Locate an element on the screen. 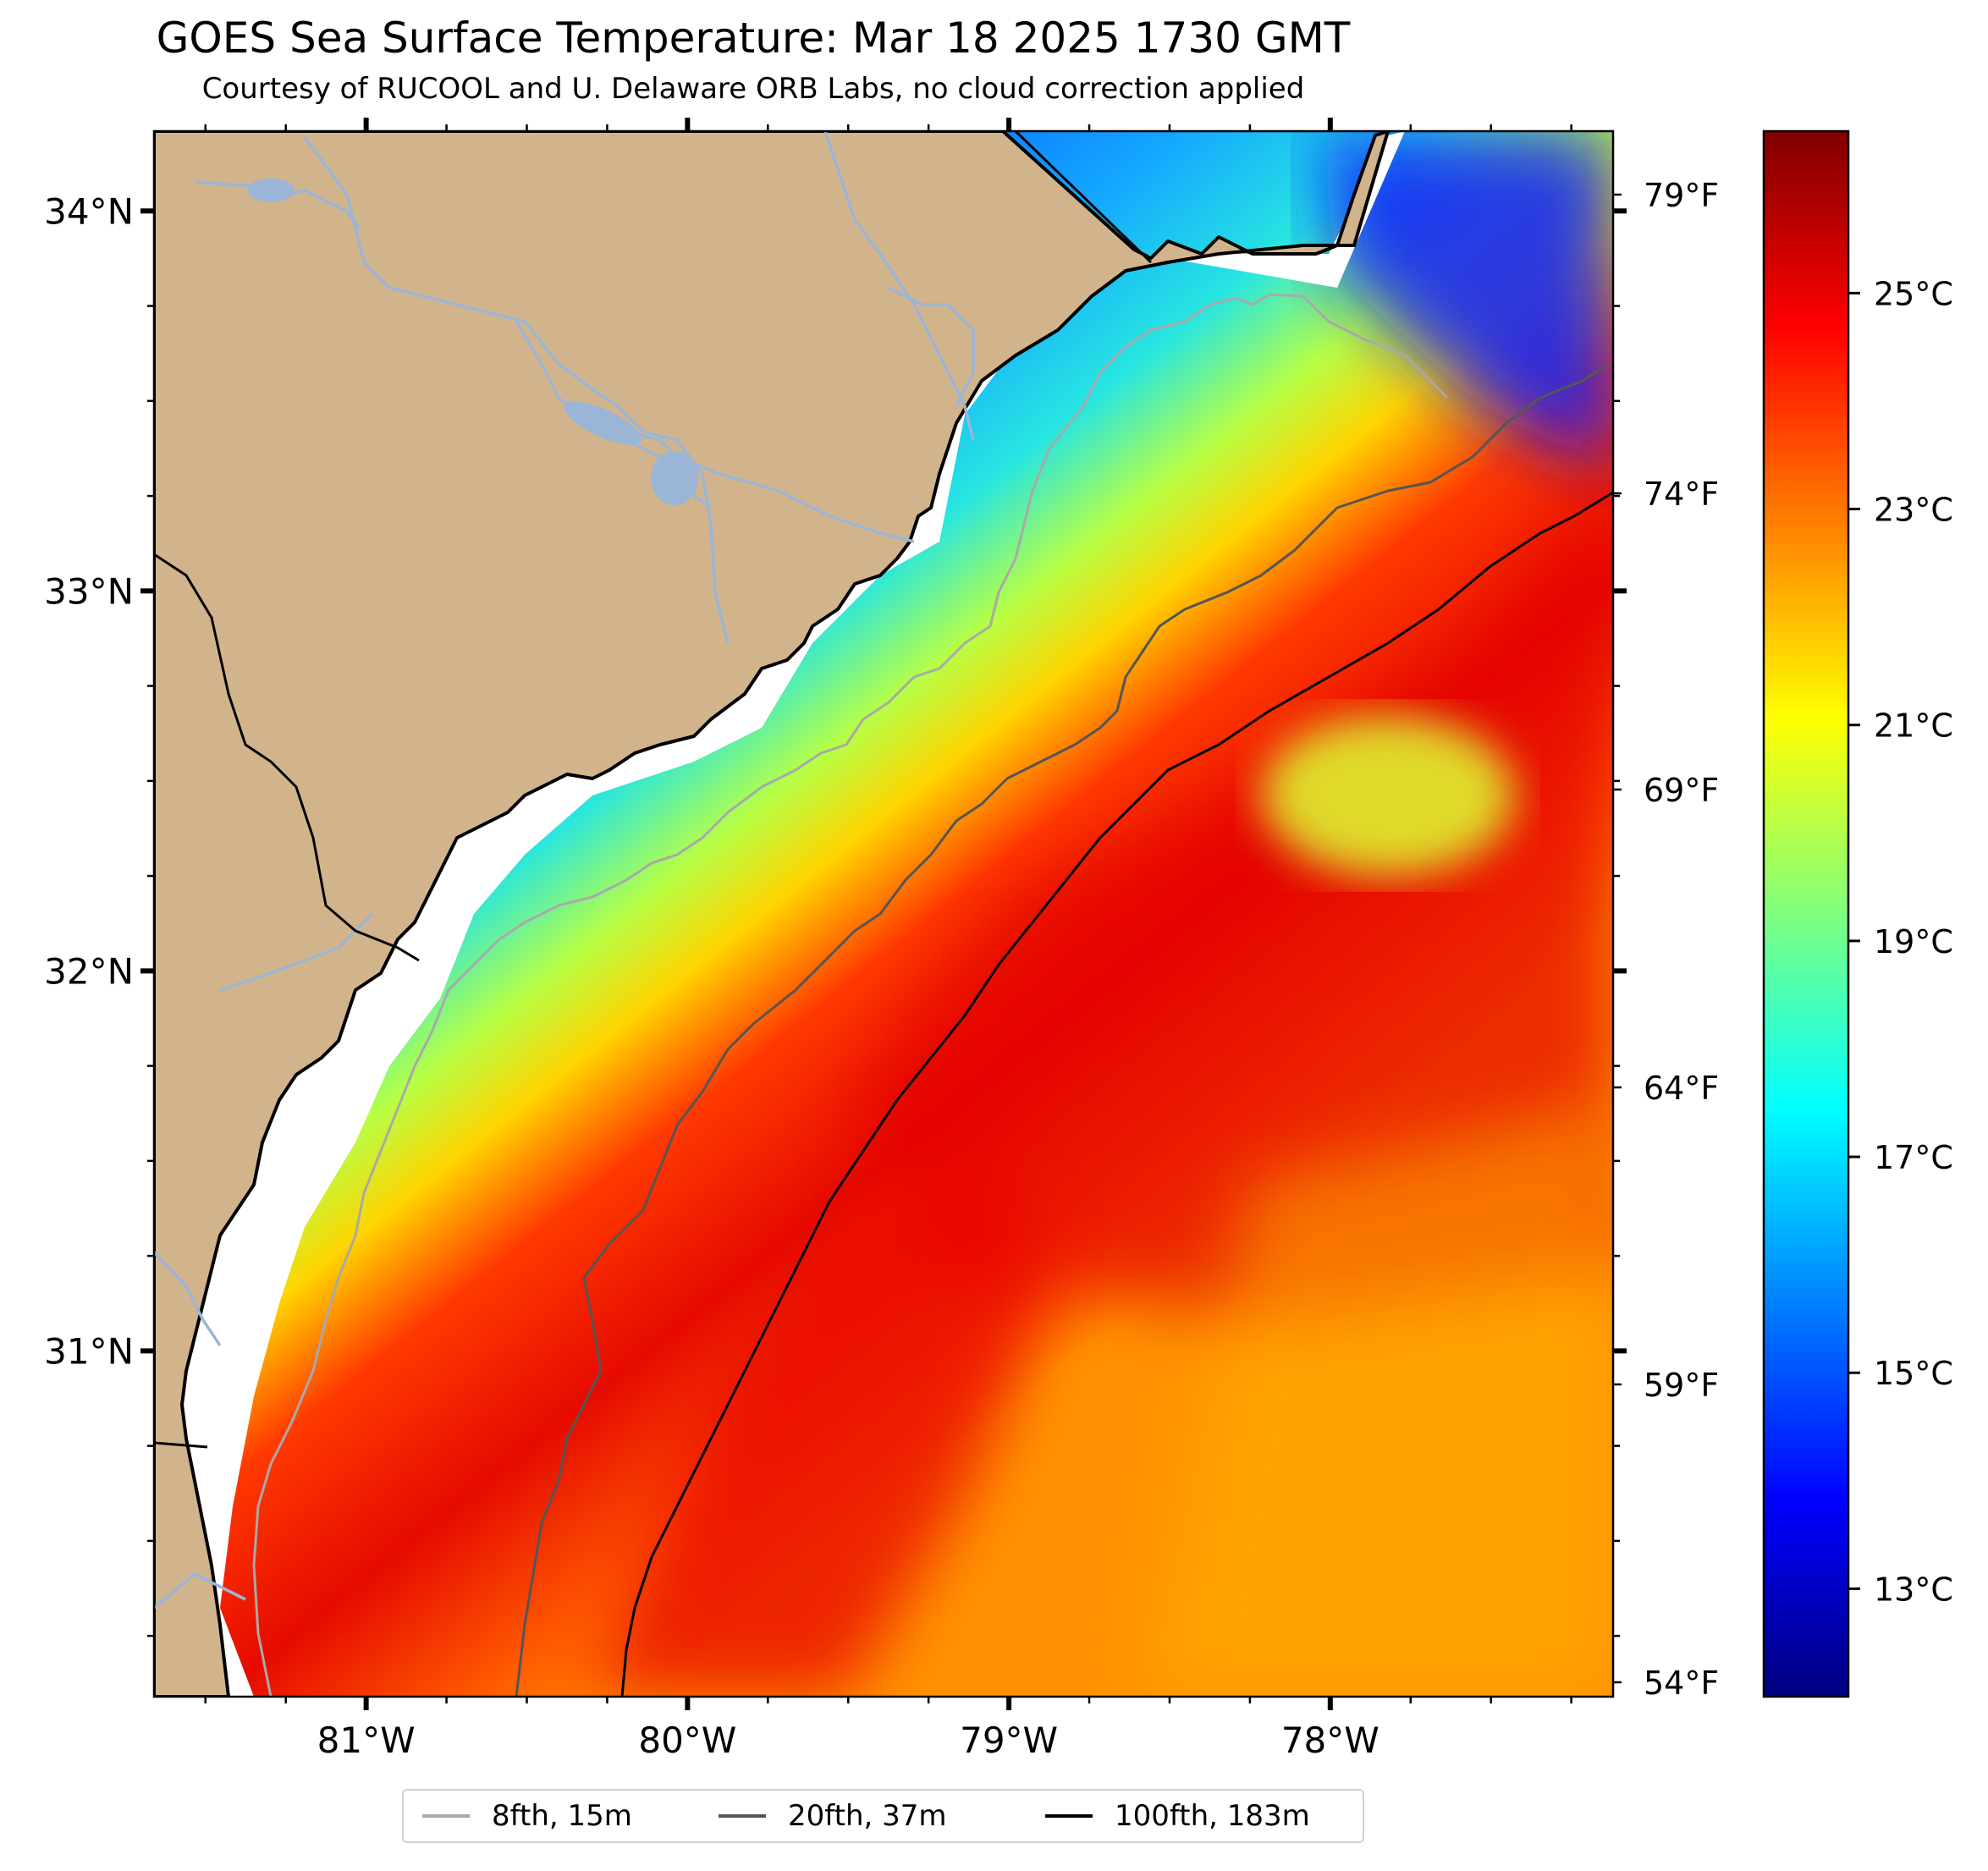  fahrenheit-tick-label: 64°F is located at coordinates (1681, 1089).